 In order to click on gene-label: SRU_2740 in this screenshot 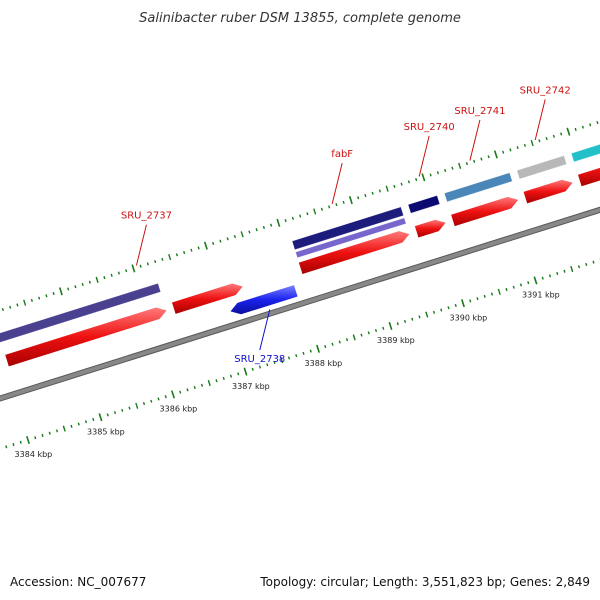, I will do `click(429, 127)`.